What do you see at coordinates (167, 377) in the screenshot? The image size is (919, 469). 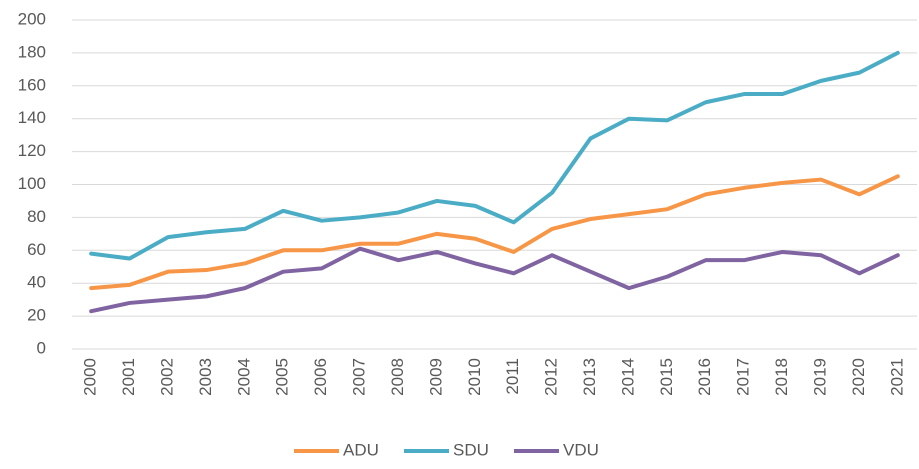 I see `x-tick-label: 2002` at bounding box center [167, 377].